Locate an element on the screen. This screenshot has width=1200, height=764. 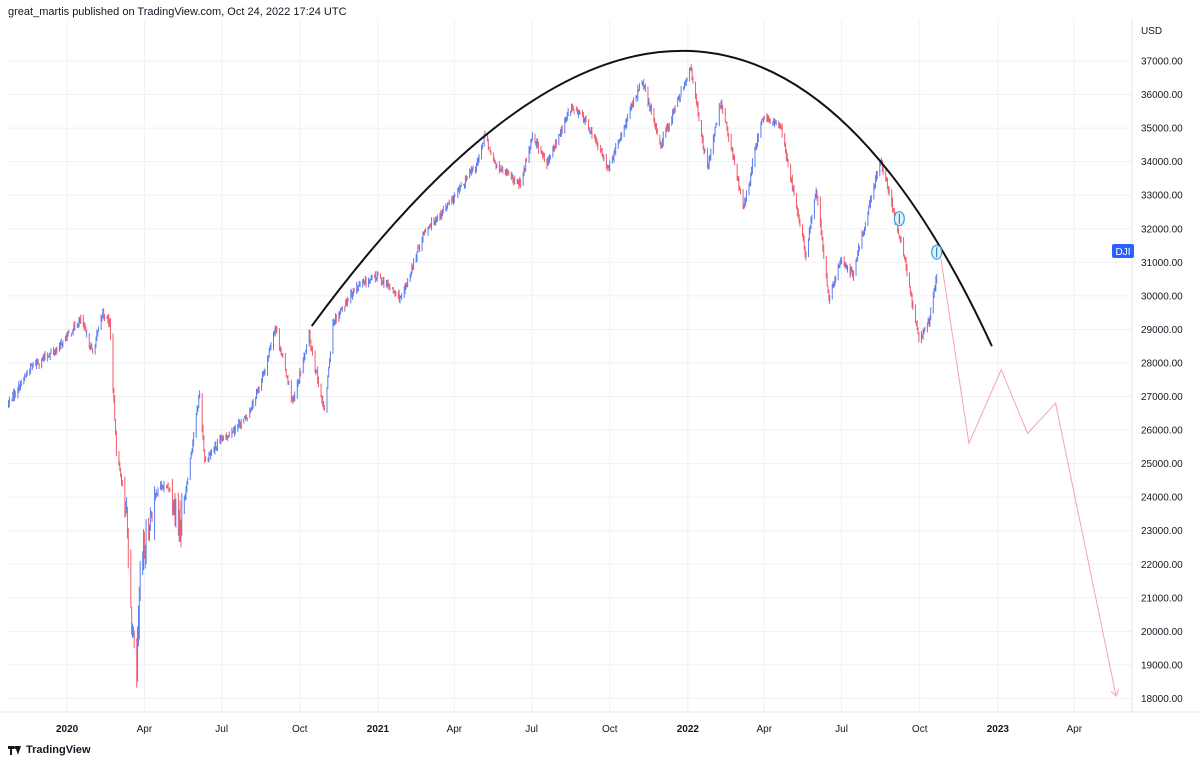
price-tick-label: 31000.00 is located at coordinates (1162, 263).